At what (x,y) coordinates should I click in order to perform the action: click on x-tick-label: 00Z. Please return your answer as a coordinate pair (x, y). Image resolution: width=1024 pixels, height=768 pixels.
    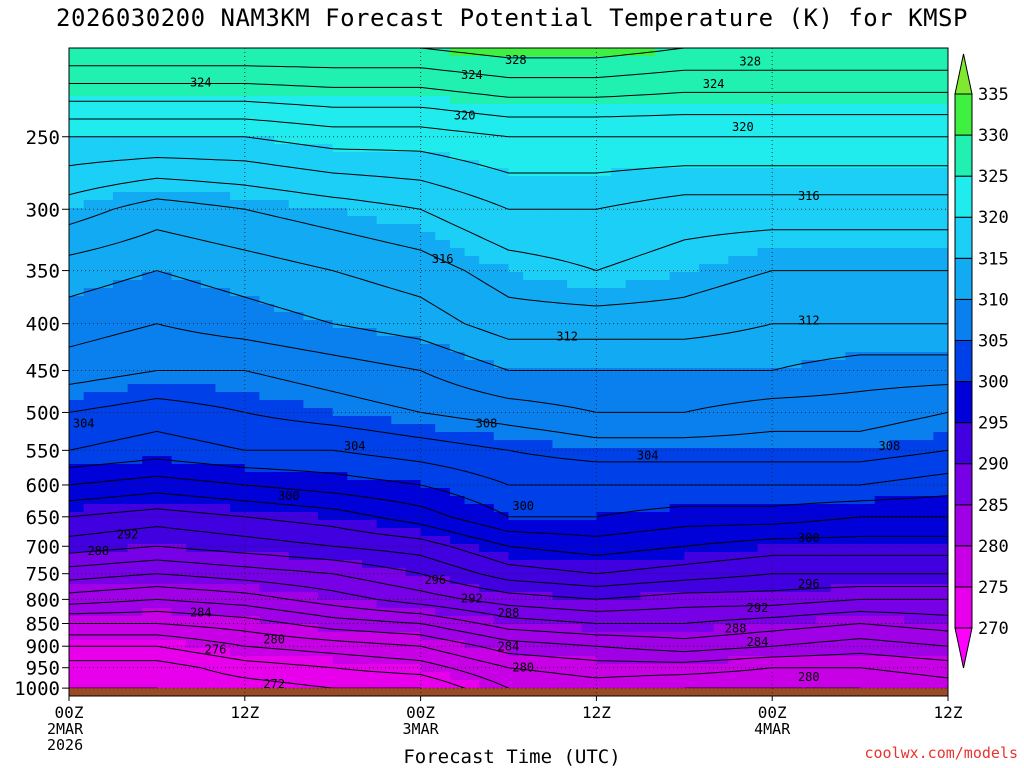
    Looking at the image, I should click on (420, 712).